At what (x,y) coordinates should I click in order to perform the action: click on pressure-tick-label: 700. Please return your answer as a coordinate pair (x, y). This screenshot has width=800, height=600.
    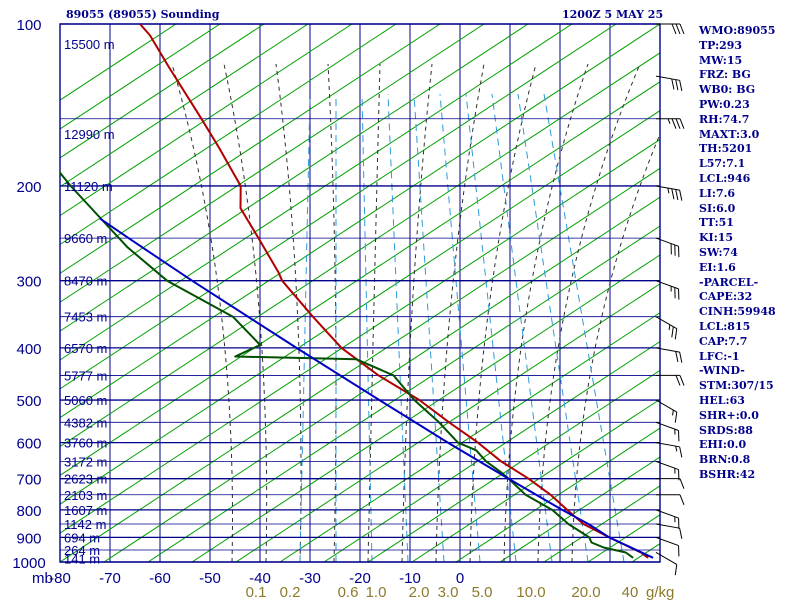
    Looking at the image, I should click on (28, 480).